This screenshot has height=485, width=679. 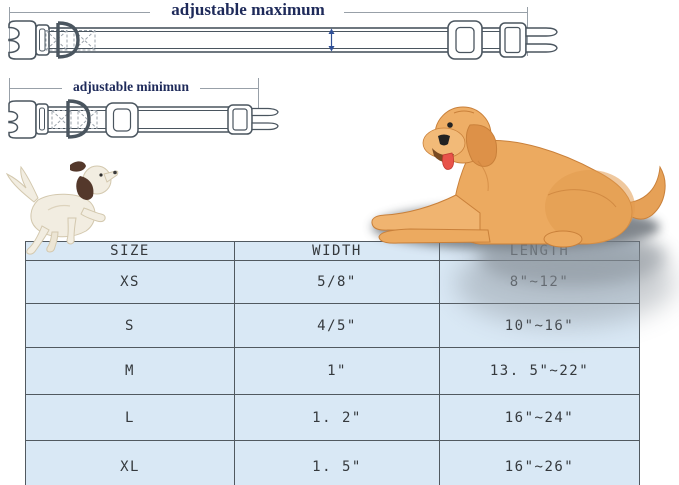 What do you see at coordinates (444, 140) in the screenshot?
I see `retriever-nose` at bounding box center [444, 140].